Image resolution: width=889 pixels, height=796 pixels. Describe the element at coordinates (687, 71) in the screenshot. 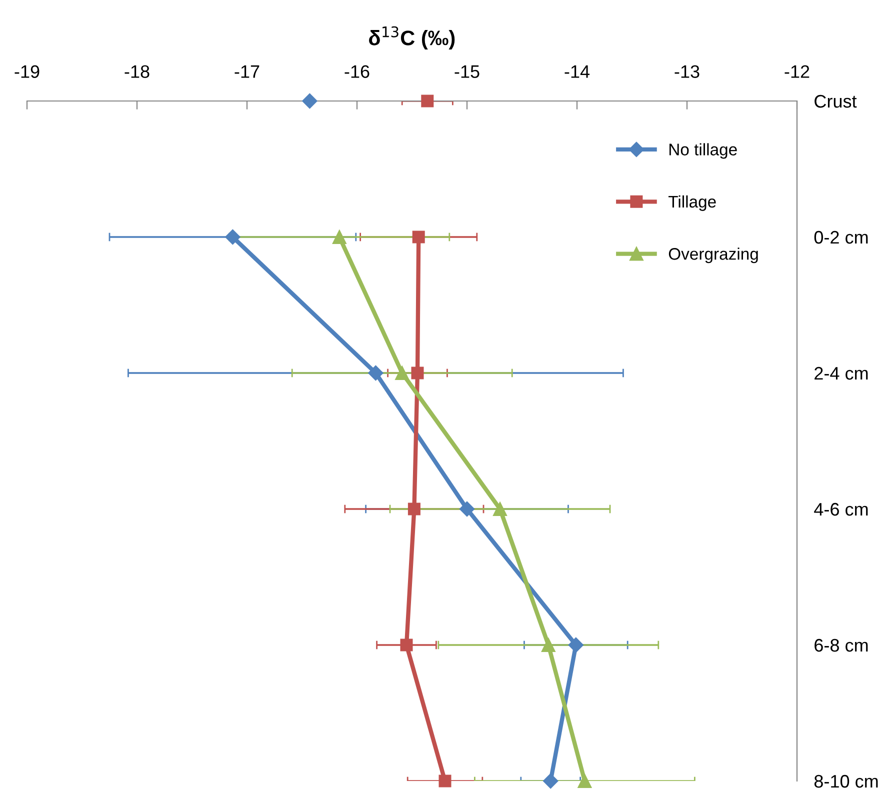

I see `x-tick-label: -13` at that location.